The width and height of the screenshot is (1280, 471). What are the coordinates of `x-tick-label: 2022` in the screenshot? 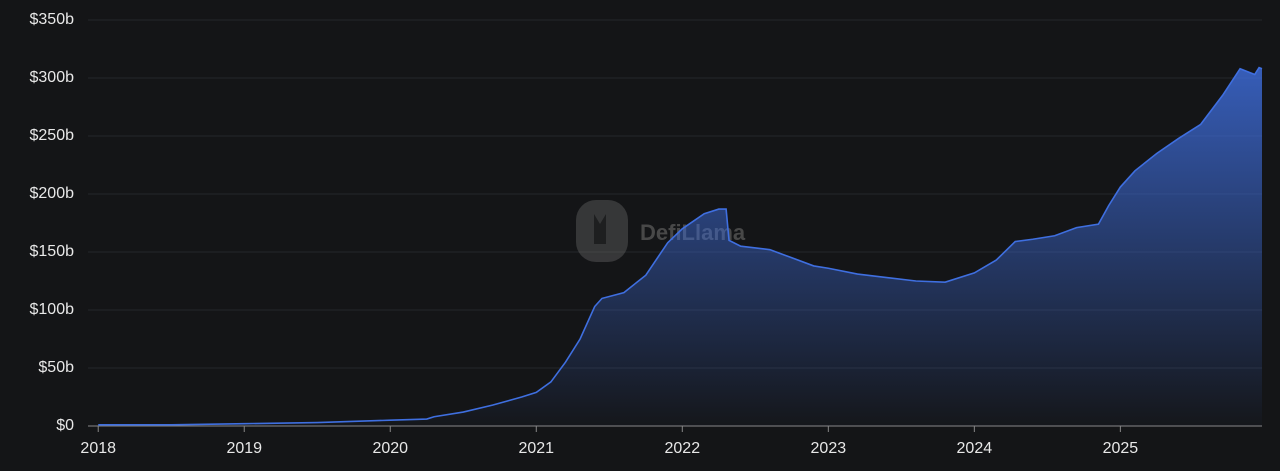 It's located at (683, 448).